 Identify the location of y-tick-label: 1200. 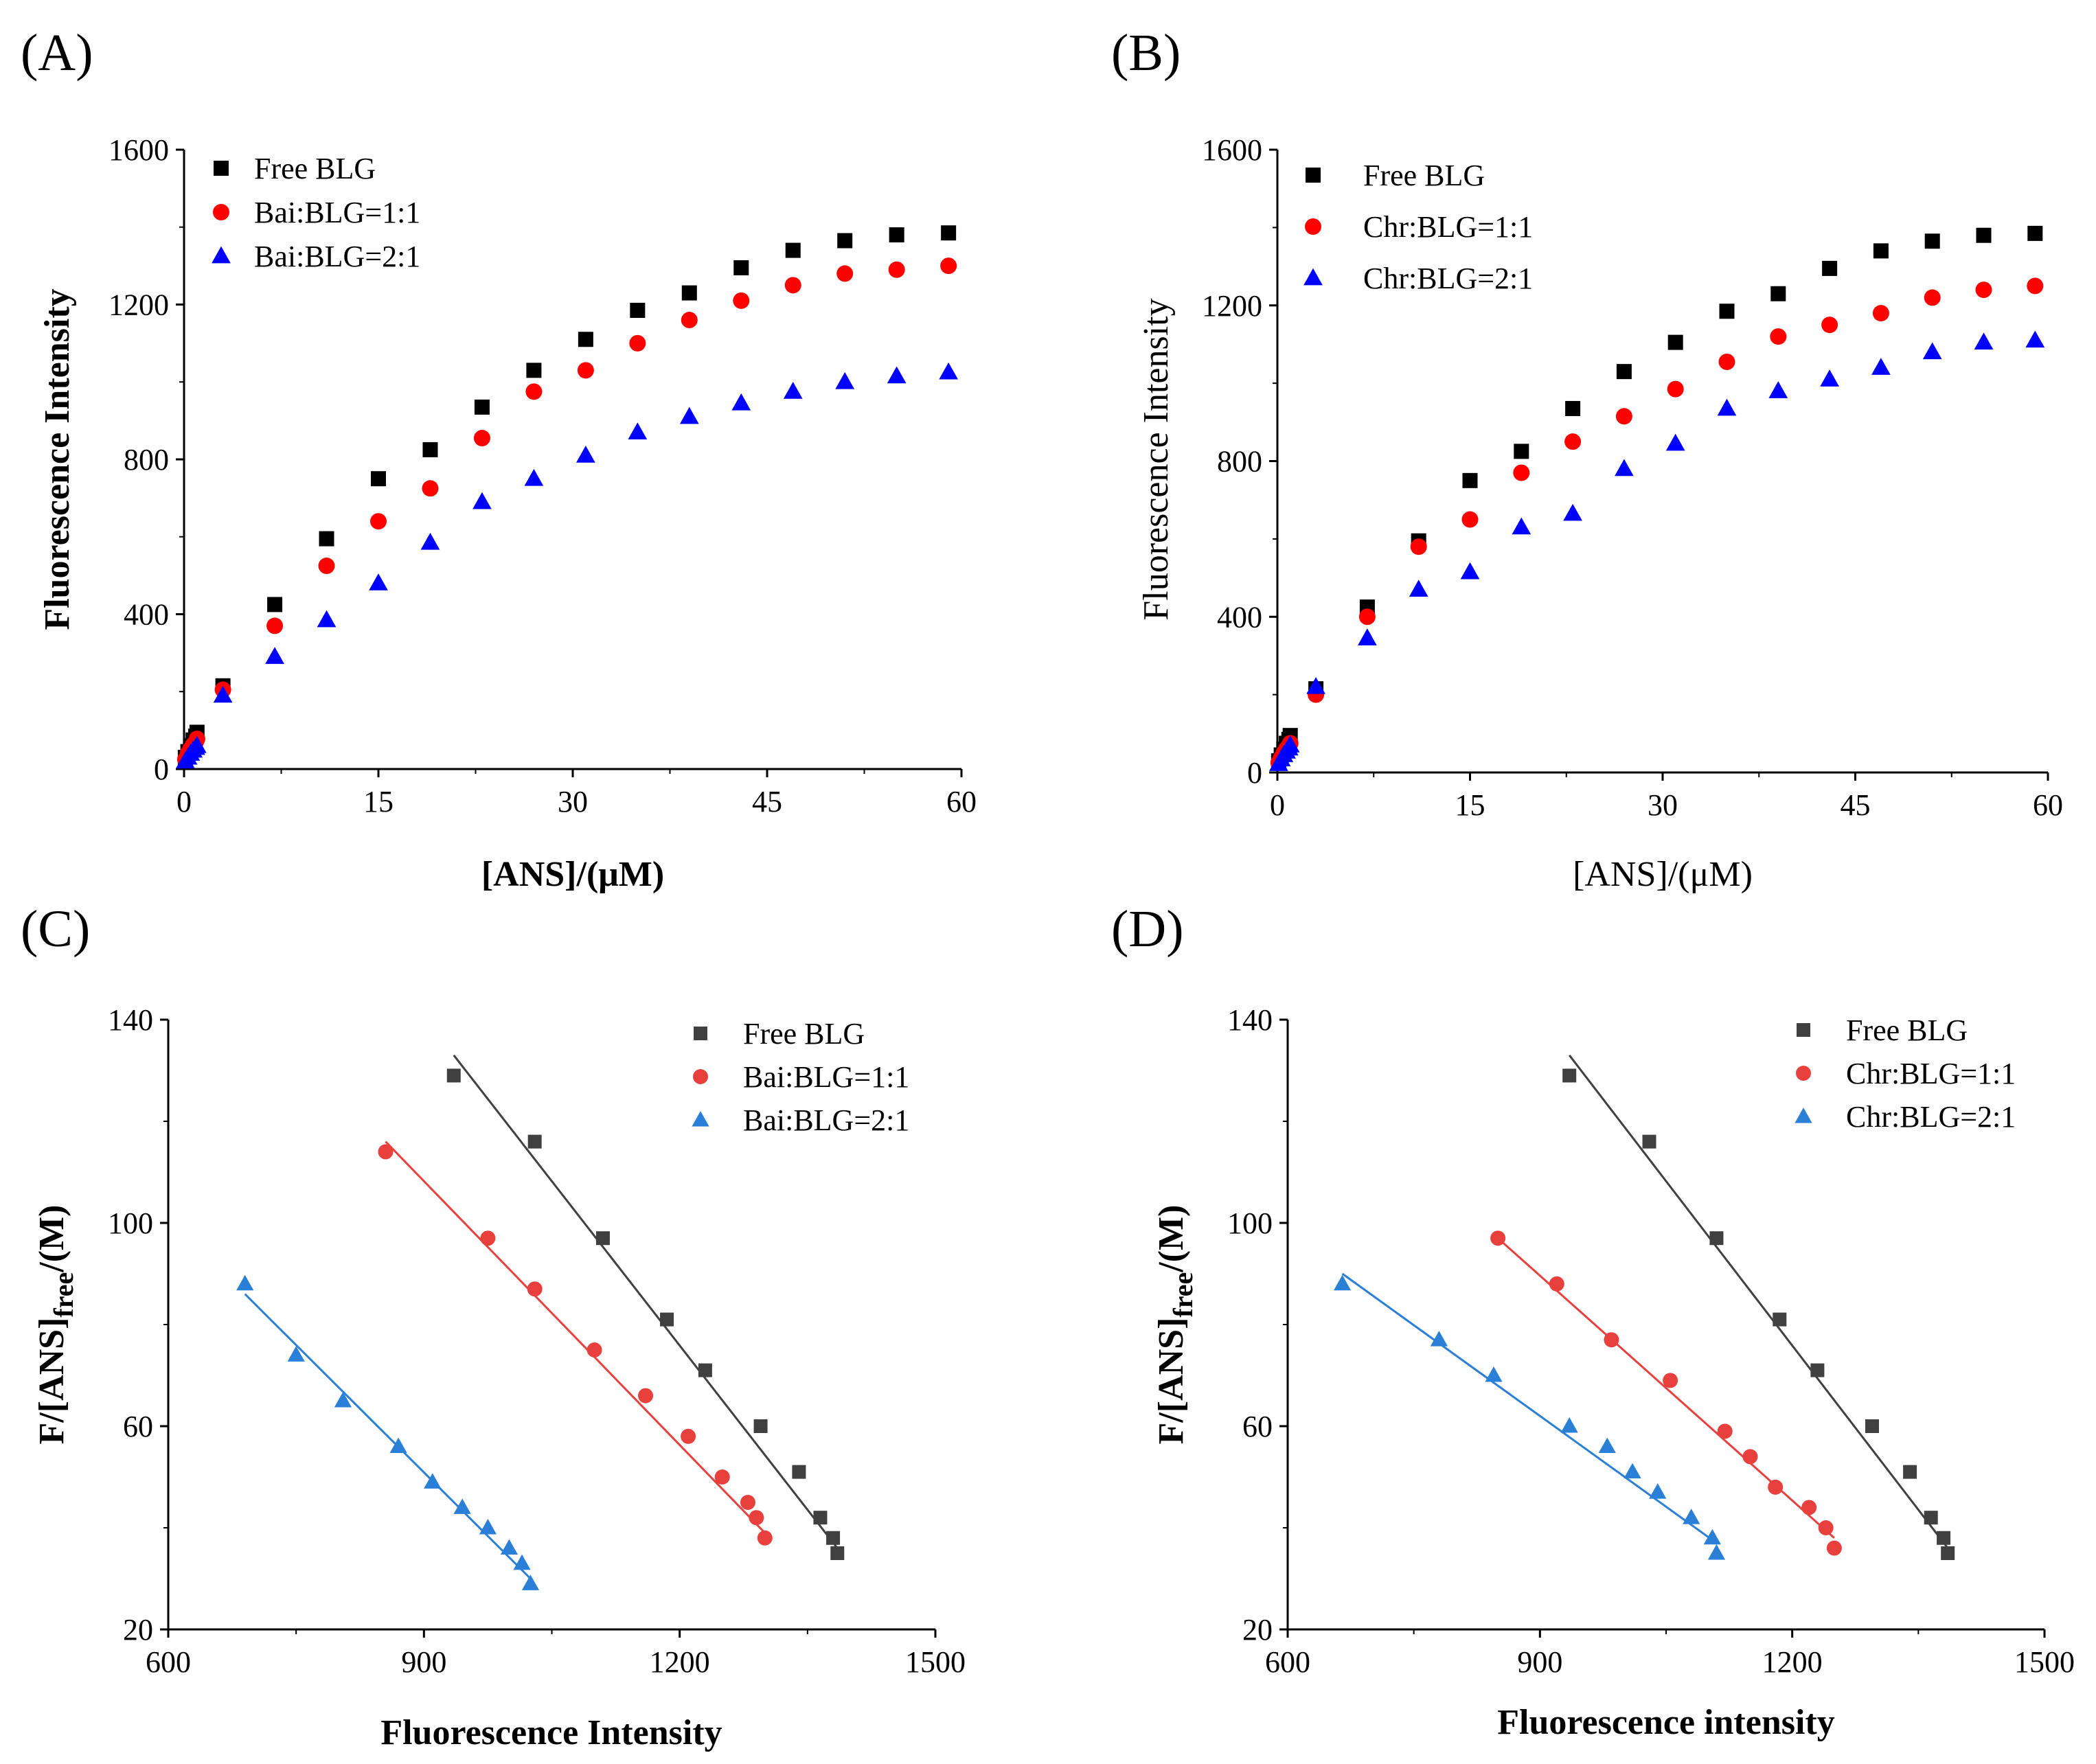
(139, 305).